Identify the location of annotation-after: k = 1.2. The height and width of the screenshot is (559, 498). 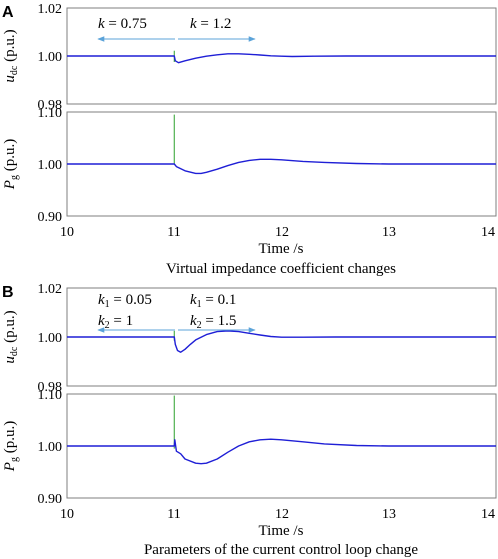
(210, 24).